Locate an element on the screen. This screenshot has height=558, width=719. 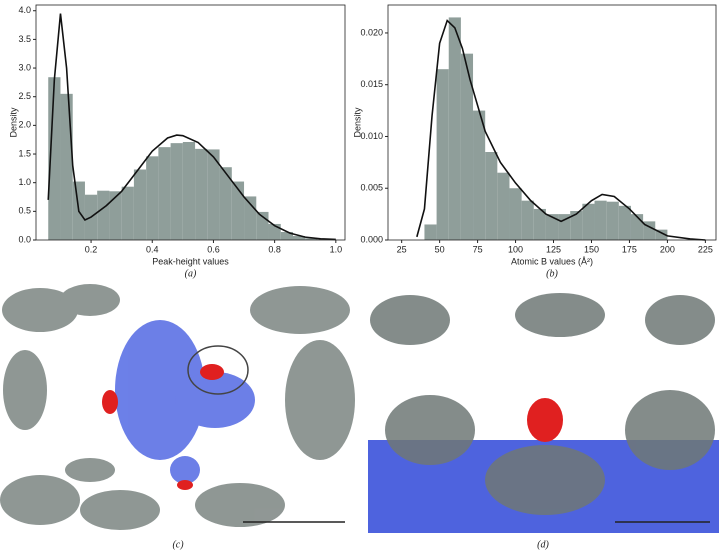
panel-label: (c) is located at coordinates (178, 544).